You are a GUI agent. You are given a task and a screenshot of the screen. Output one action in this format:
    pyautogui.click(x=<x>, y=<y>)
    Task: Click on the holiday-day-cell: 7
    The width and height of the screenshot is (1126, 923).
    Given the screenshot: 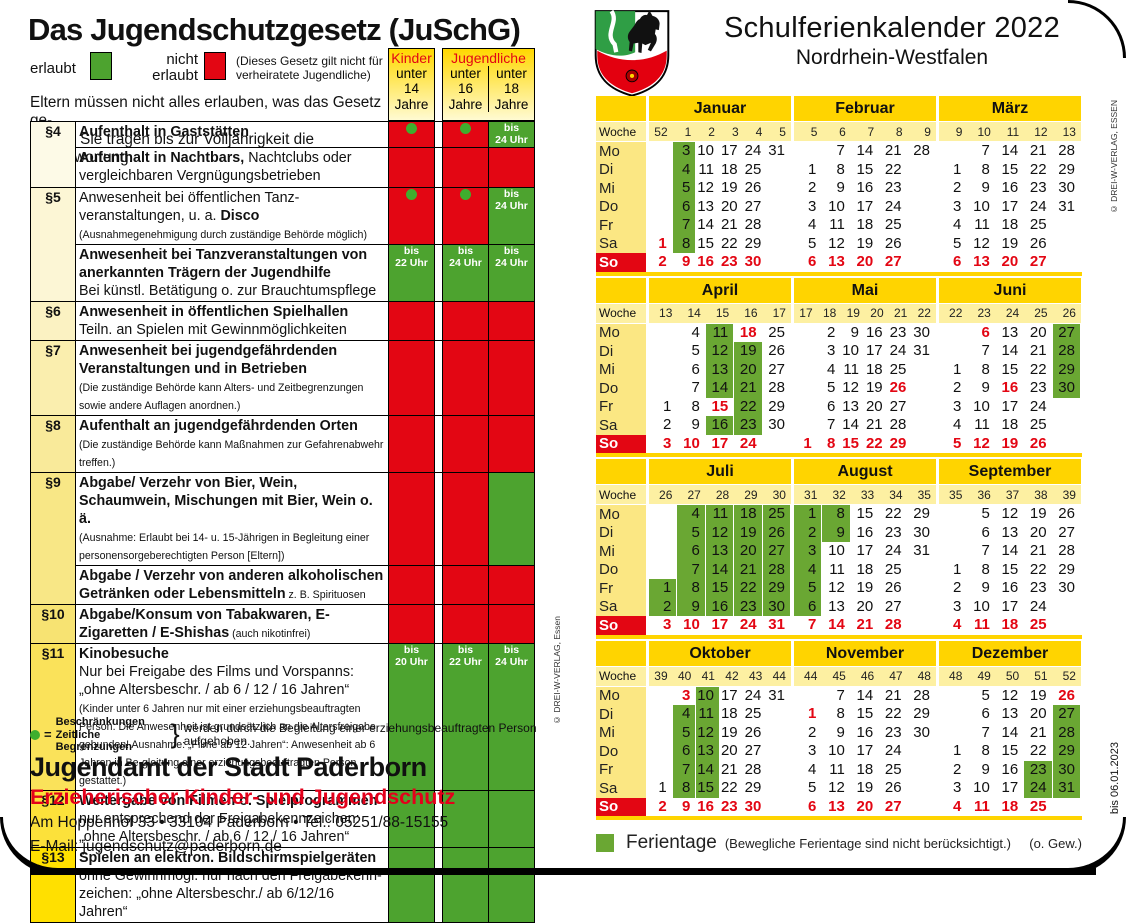 What is the action you would take?
    pyautogui.click(x=684, y=769)
    